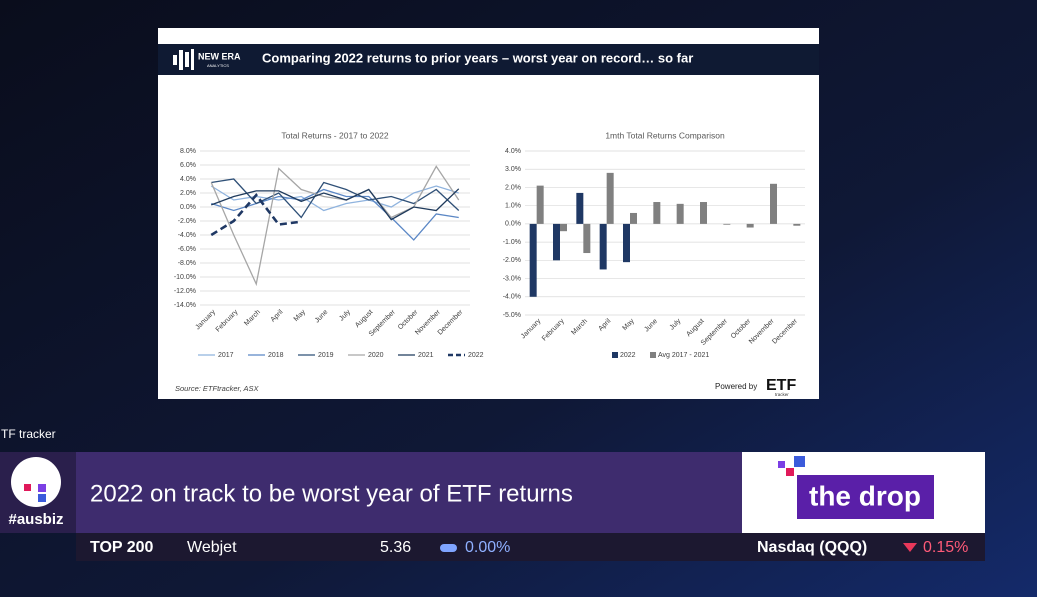 This screenshot has width=1037, height=597. I want to click on ticker-market-change: 0.15%, so click(945, 547).